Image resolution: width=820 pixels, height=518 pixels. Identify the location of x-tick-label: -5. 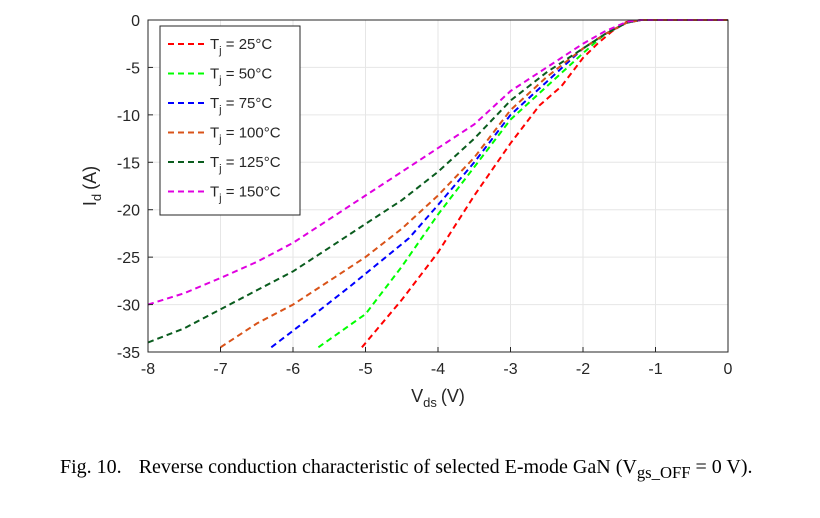
(365, 369).